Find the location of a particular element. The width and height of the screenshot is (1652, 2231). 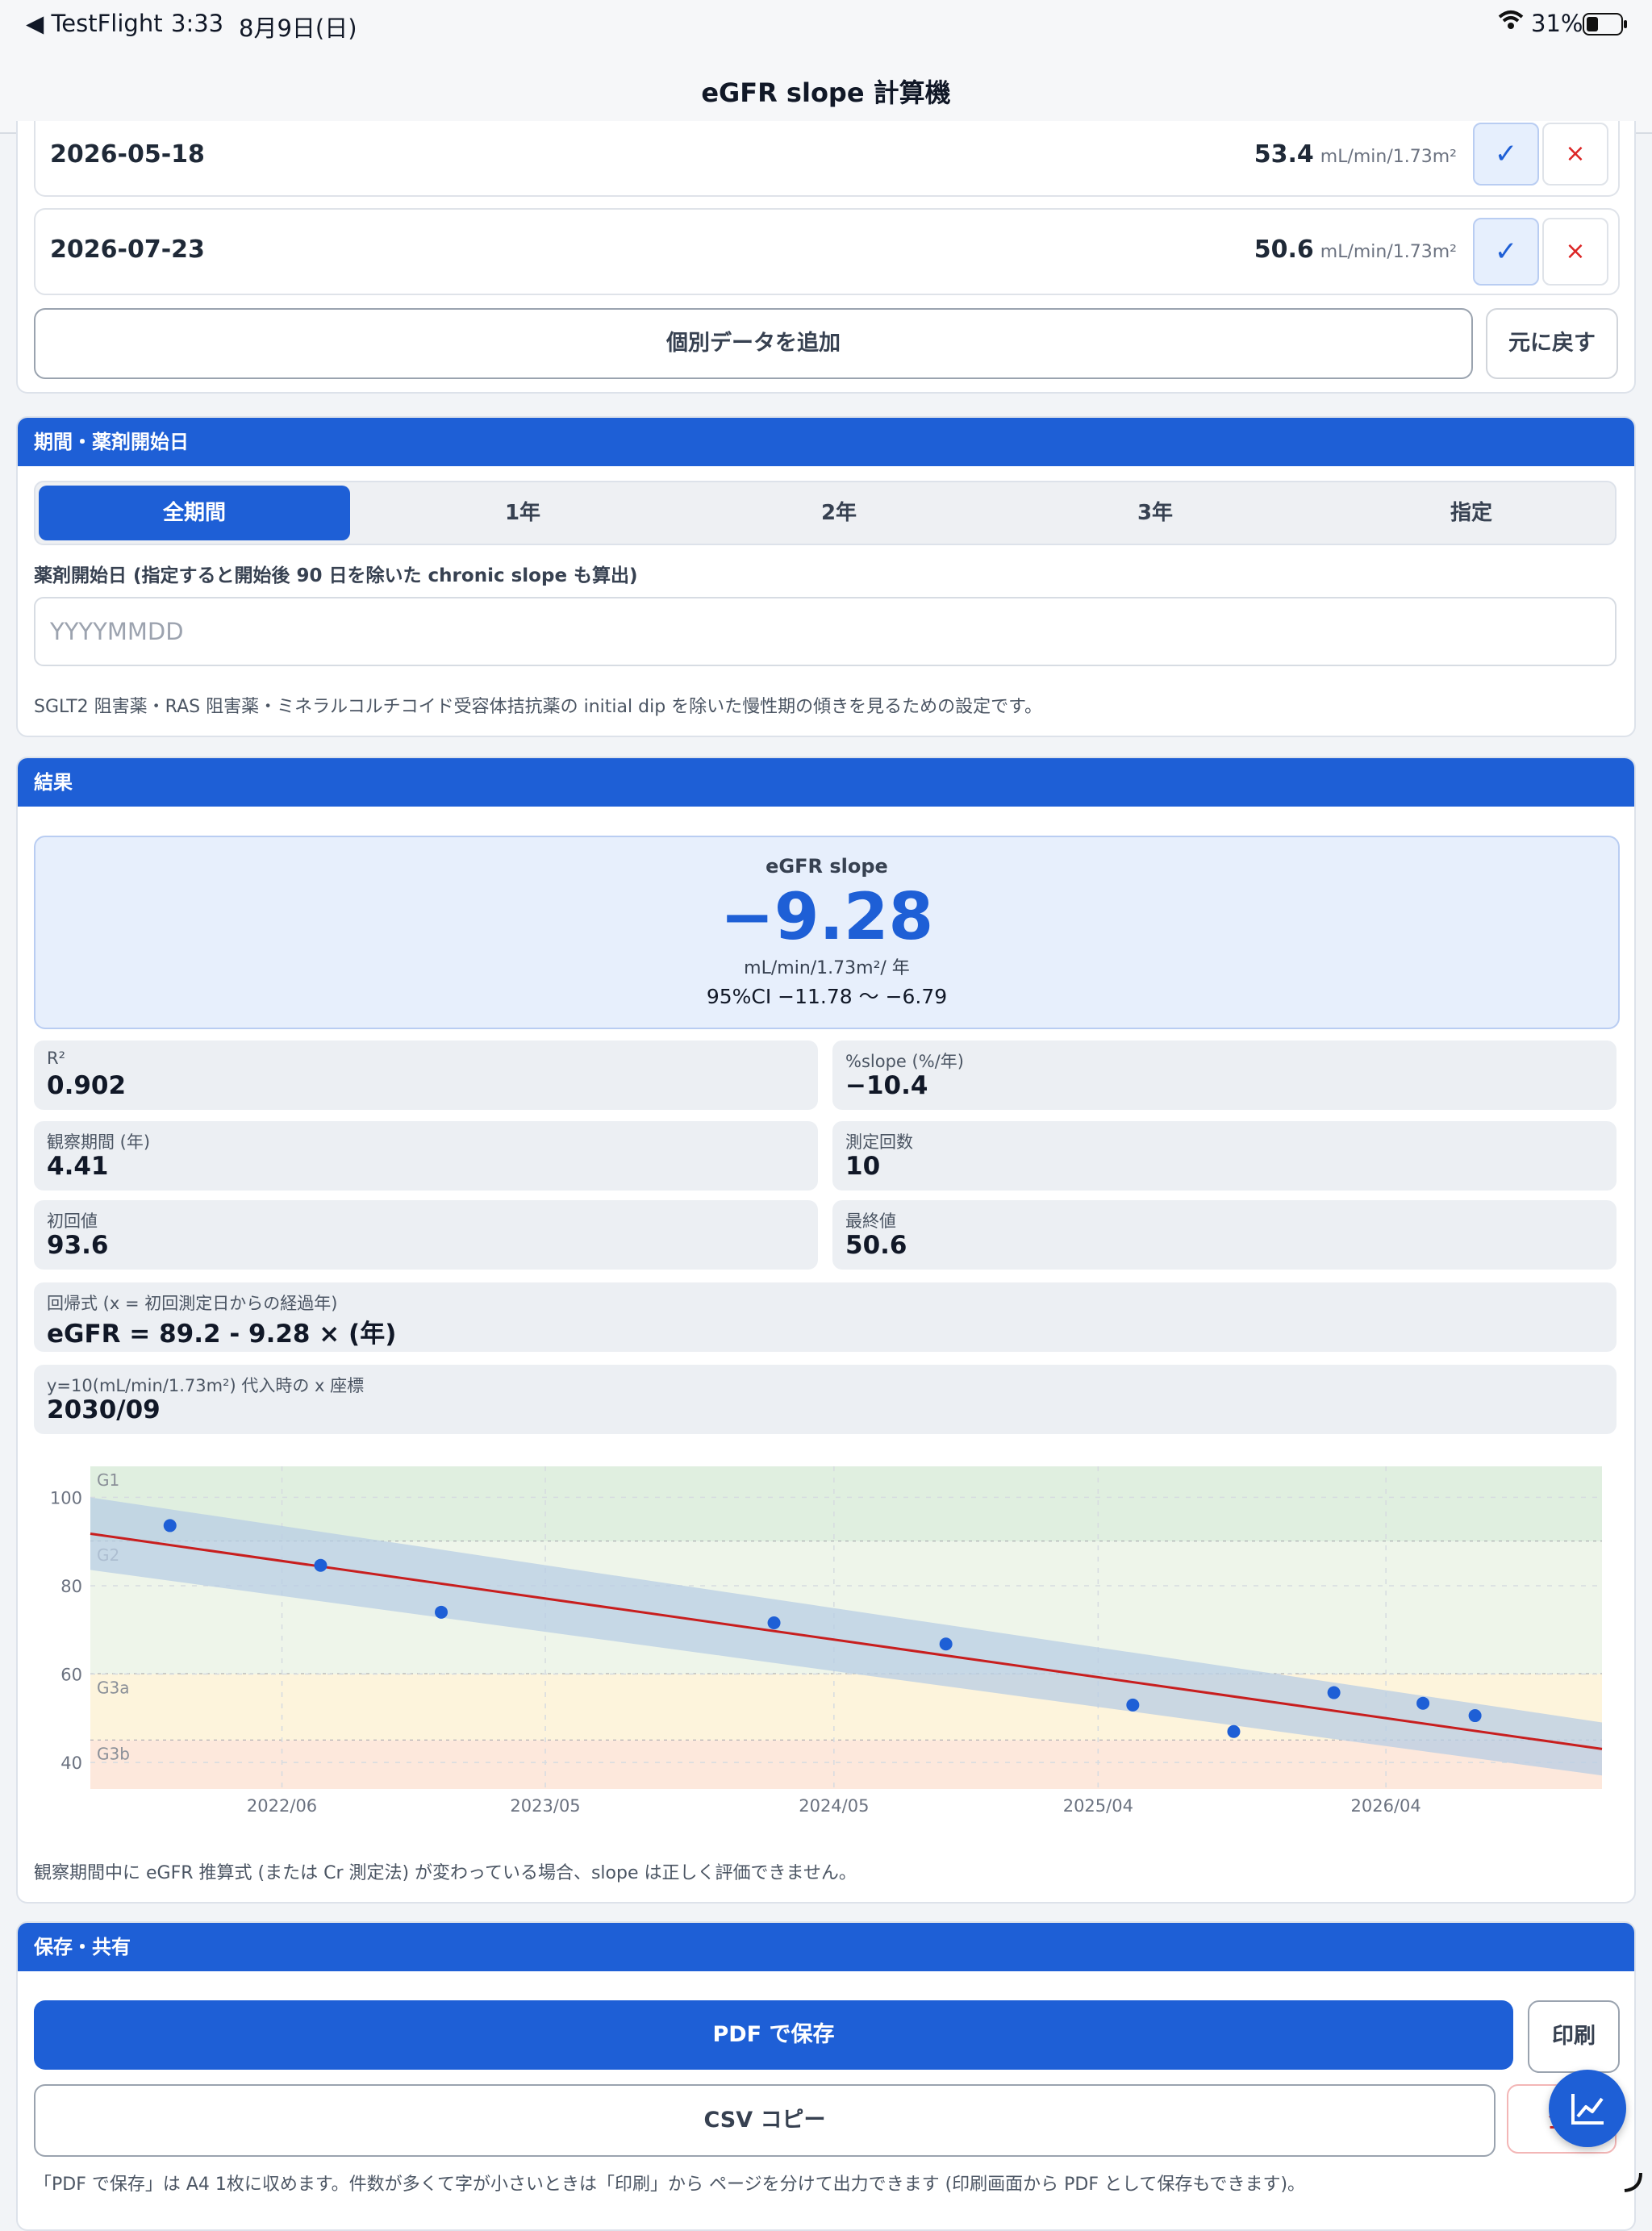

x-tick-label: 2024/05 is located at coordinates (834, 1806).